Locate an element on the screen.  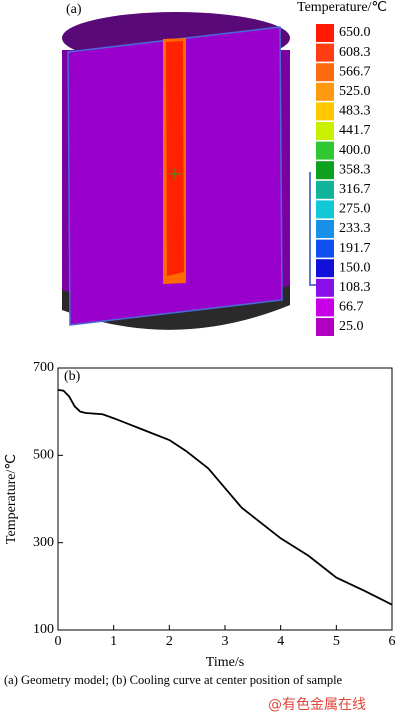
legend-label: 525.0 is located at coordinates (355, 91).